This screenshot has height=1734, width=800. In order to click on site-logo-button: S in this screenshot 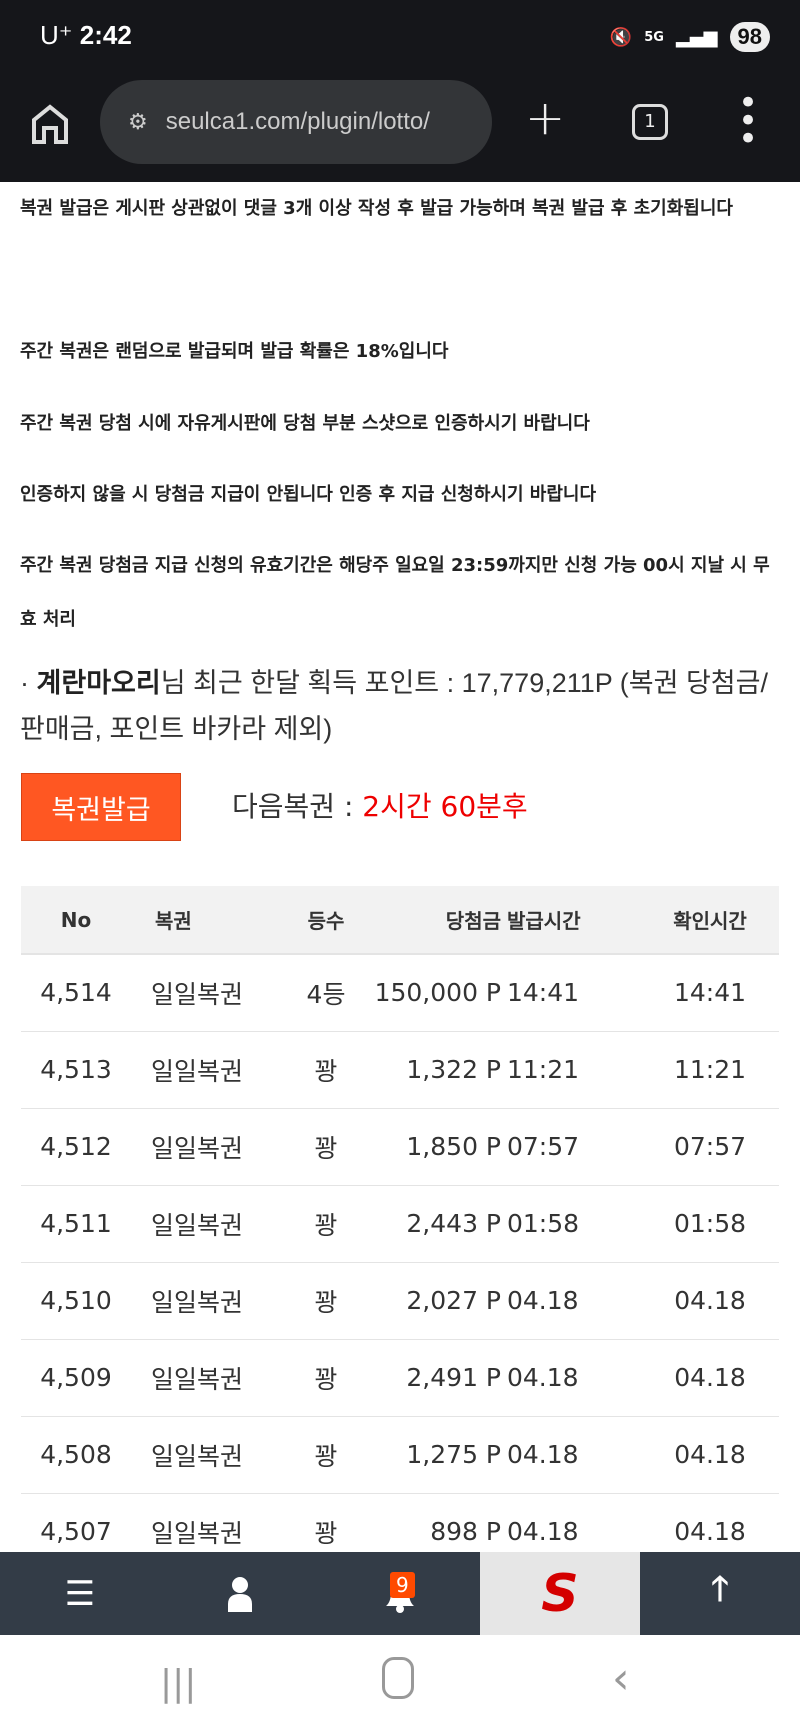, I will do `click(560, 1593)`.